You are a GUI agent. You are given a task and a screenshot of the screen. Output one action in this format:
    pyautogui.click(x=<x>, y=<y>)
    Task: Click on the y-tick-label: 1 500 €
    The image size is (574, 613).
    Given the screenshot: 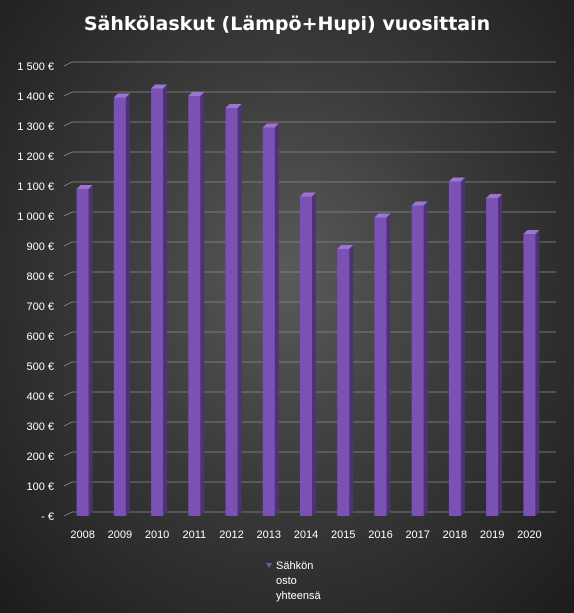 What is the action you would take?
    pyautogui.click(x=35, y=67)
    